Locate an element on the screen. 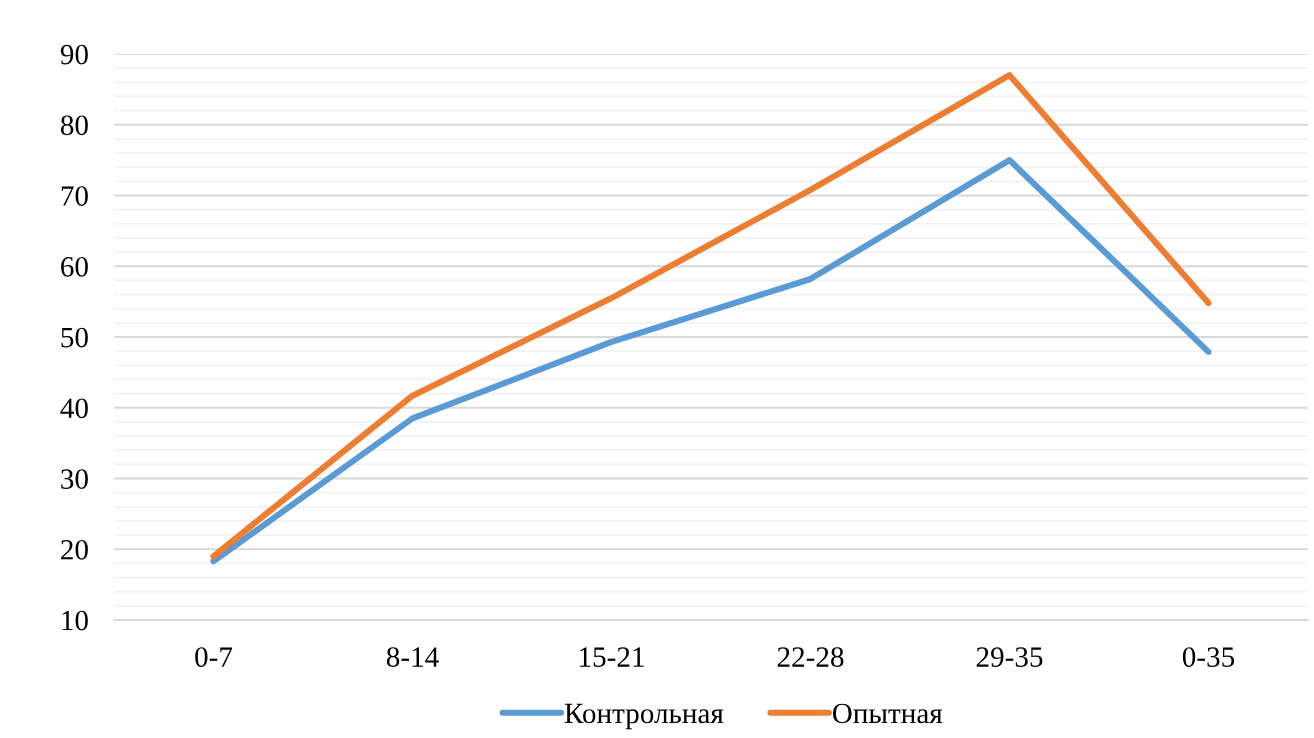 This screenshot has height=738, width=1314. legend-label: Опытная is located at coordinates (887, 713).